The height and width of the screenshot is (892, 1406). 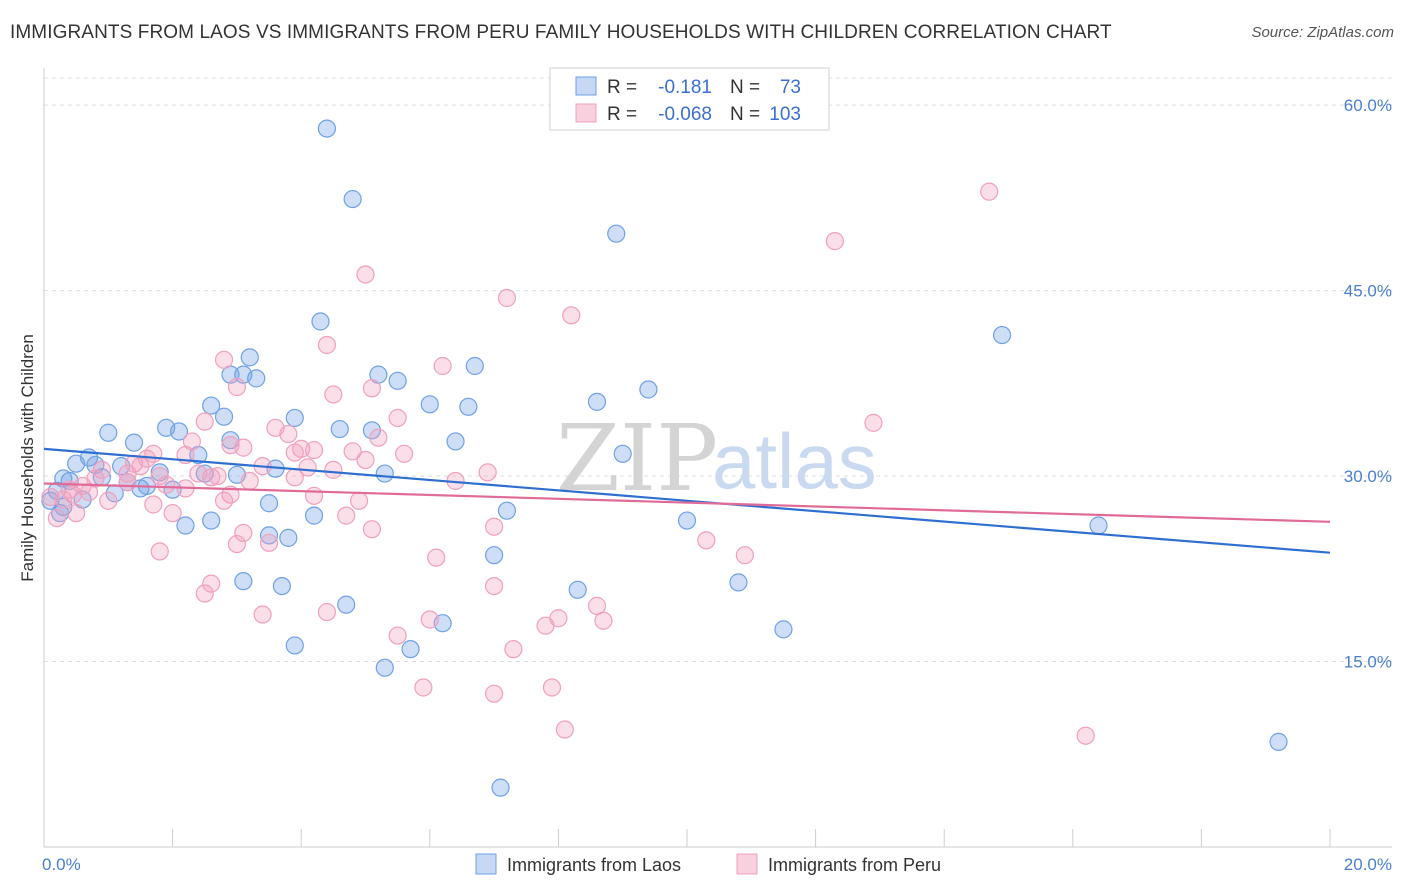 I want to click on x-tick-label-left: 0.0%, so click(x=61, y=864).